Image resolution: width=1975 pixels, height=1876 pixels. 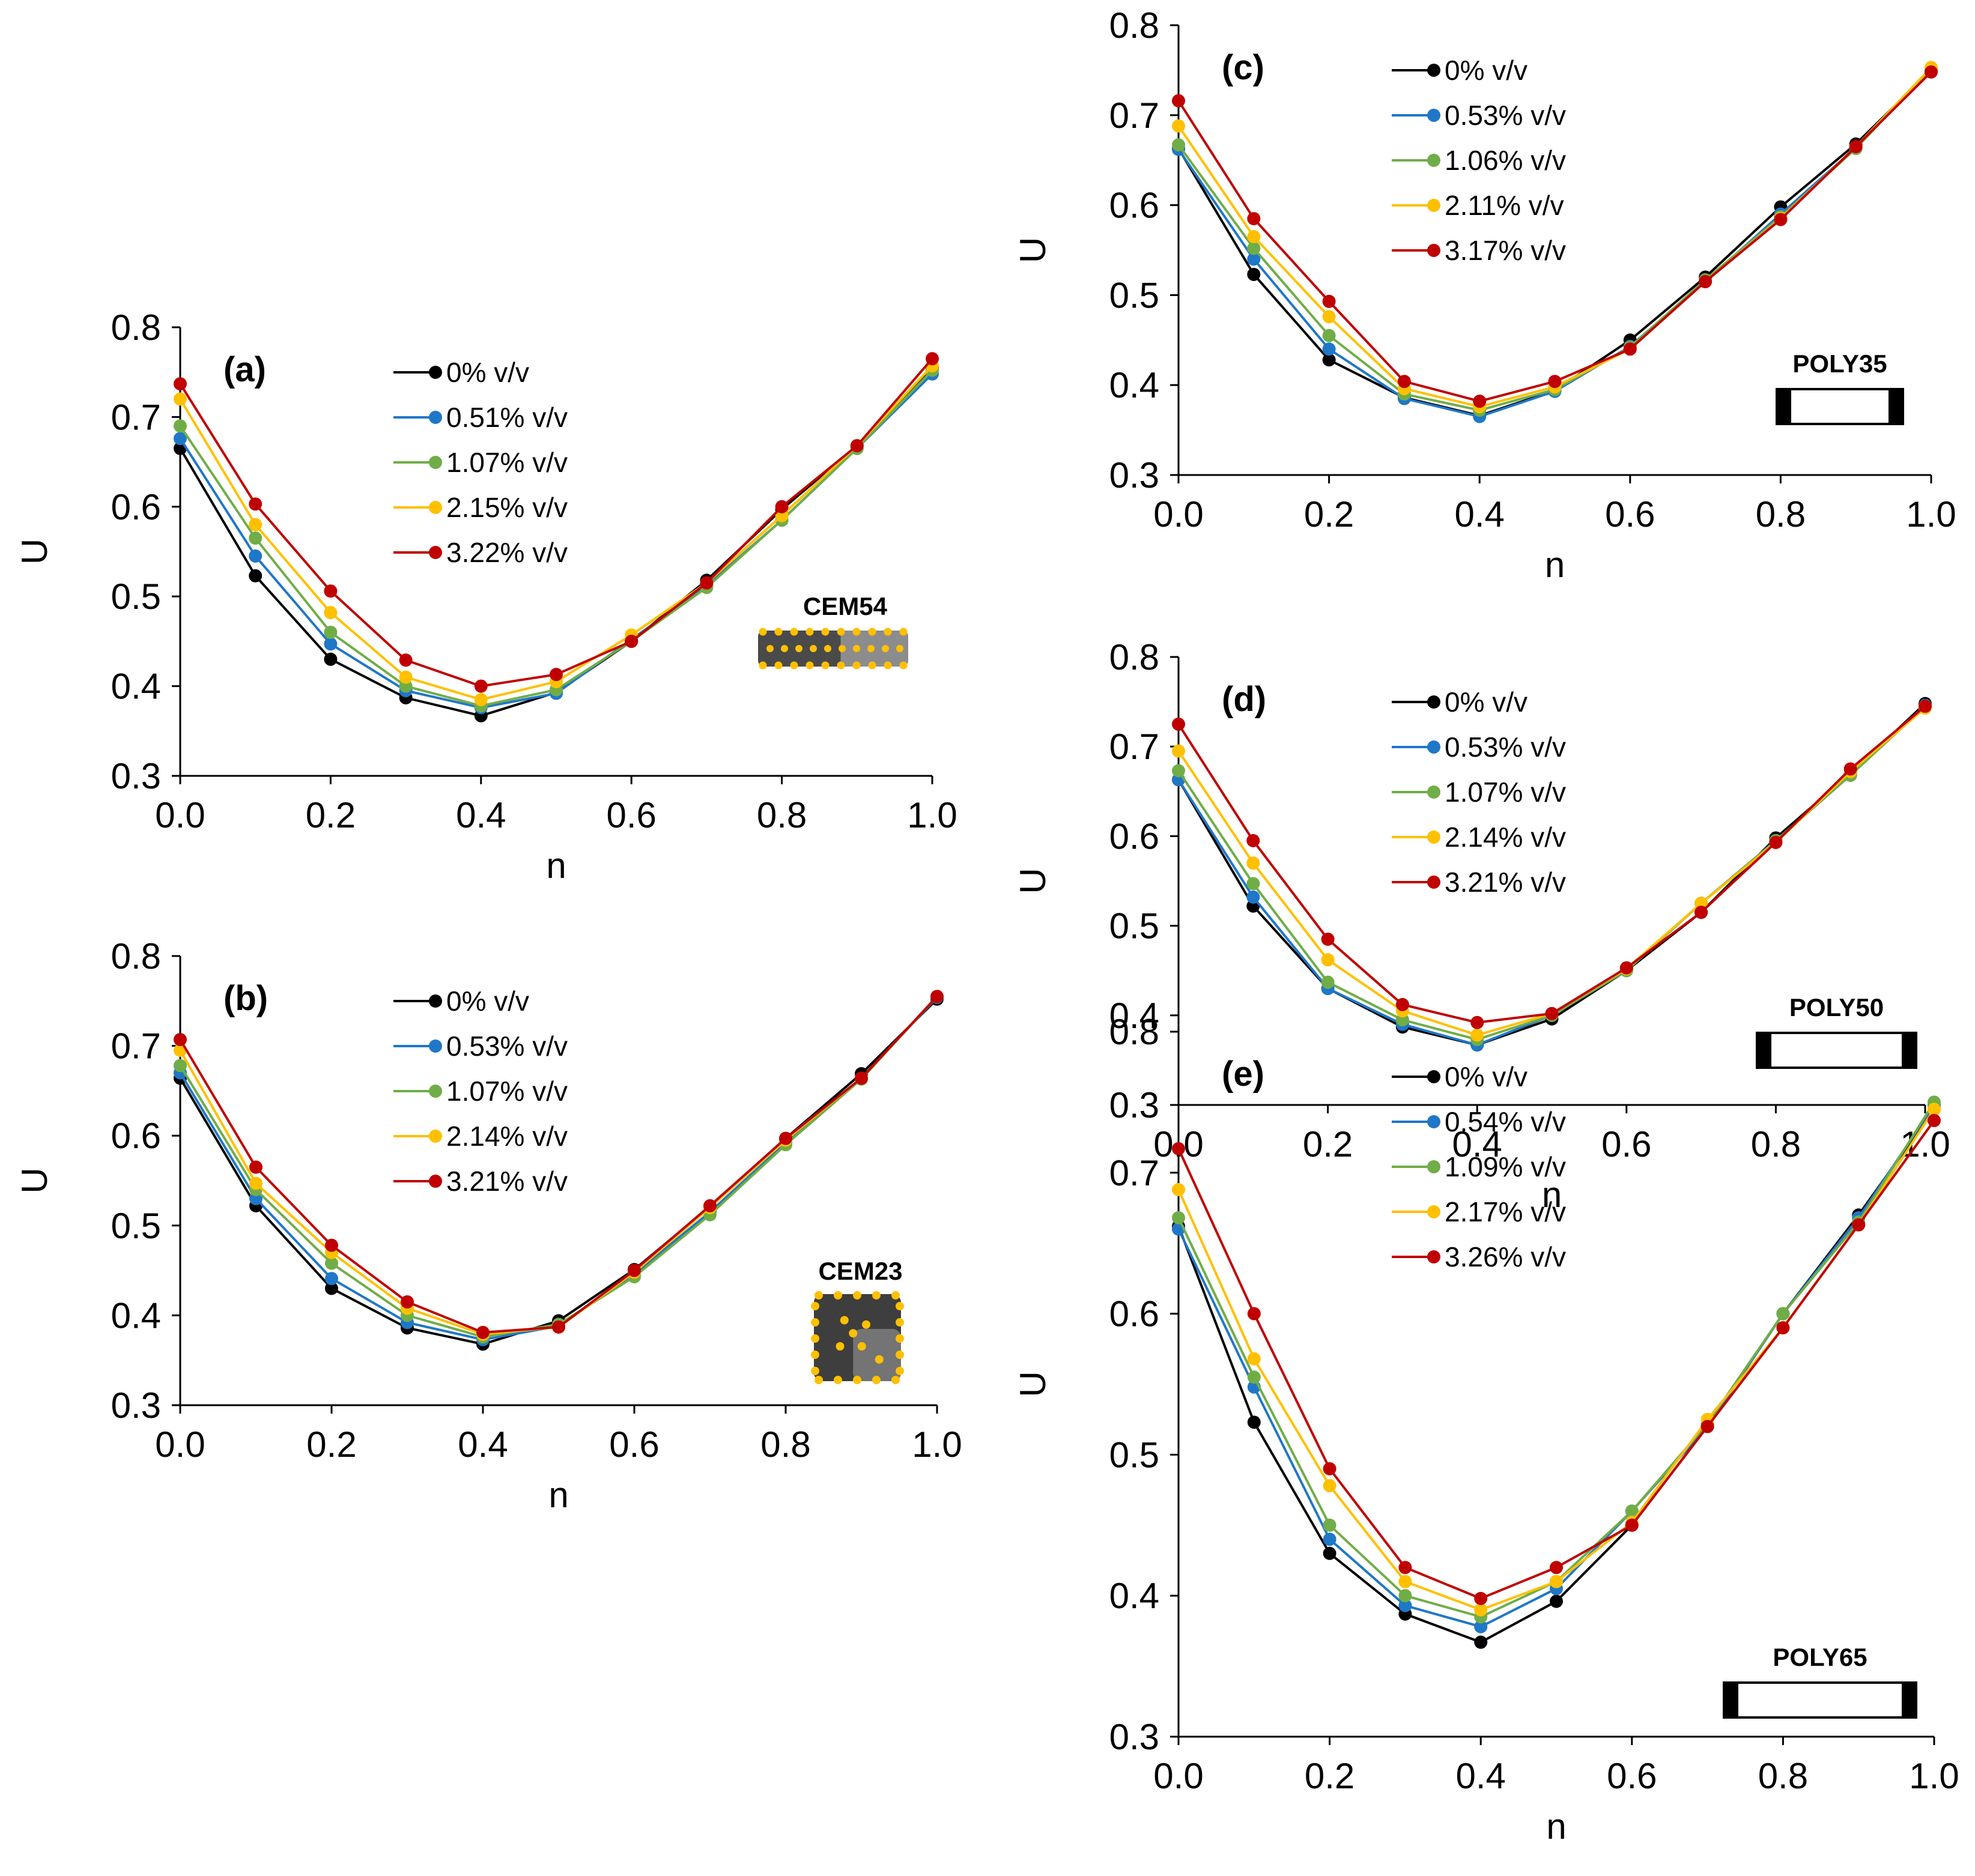 I want to click on specimen-body, so click(x=1840, y=406).